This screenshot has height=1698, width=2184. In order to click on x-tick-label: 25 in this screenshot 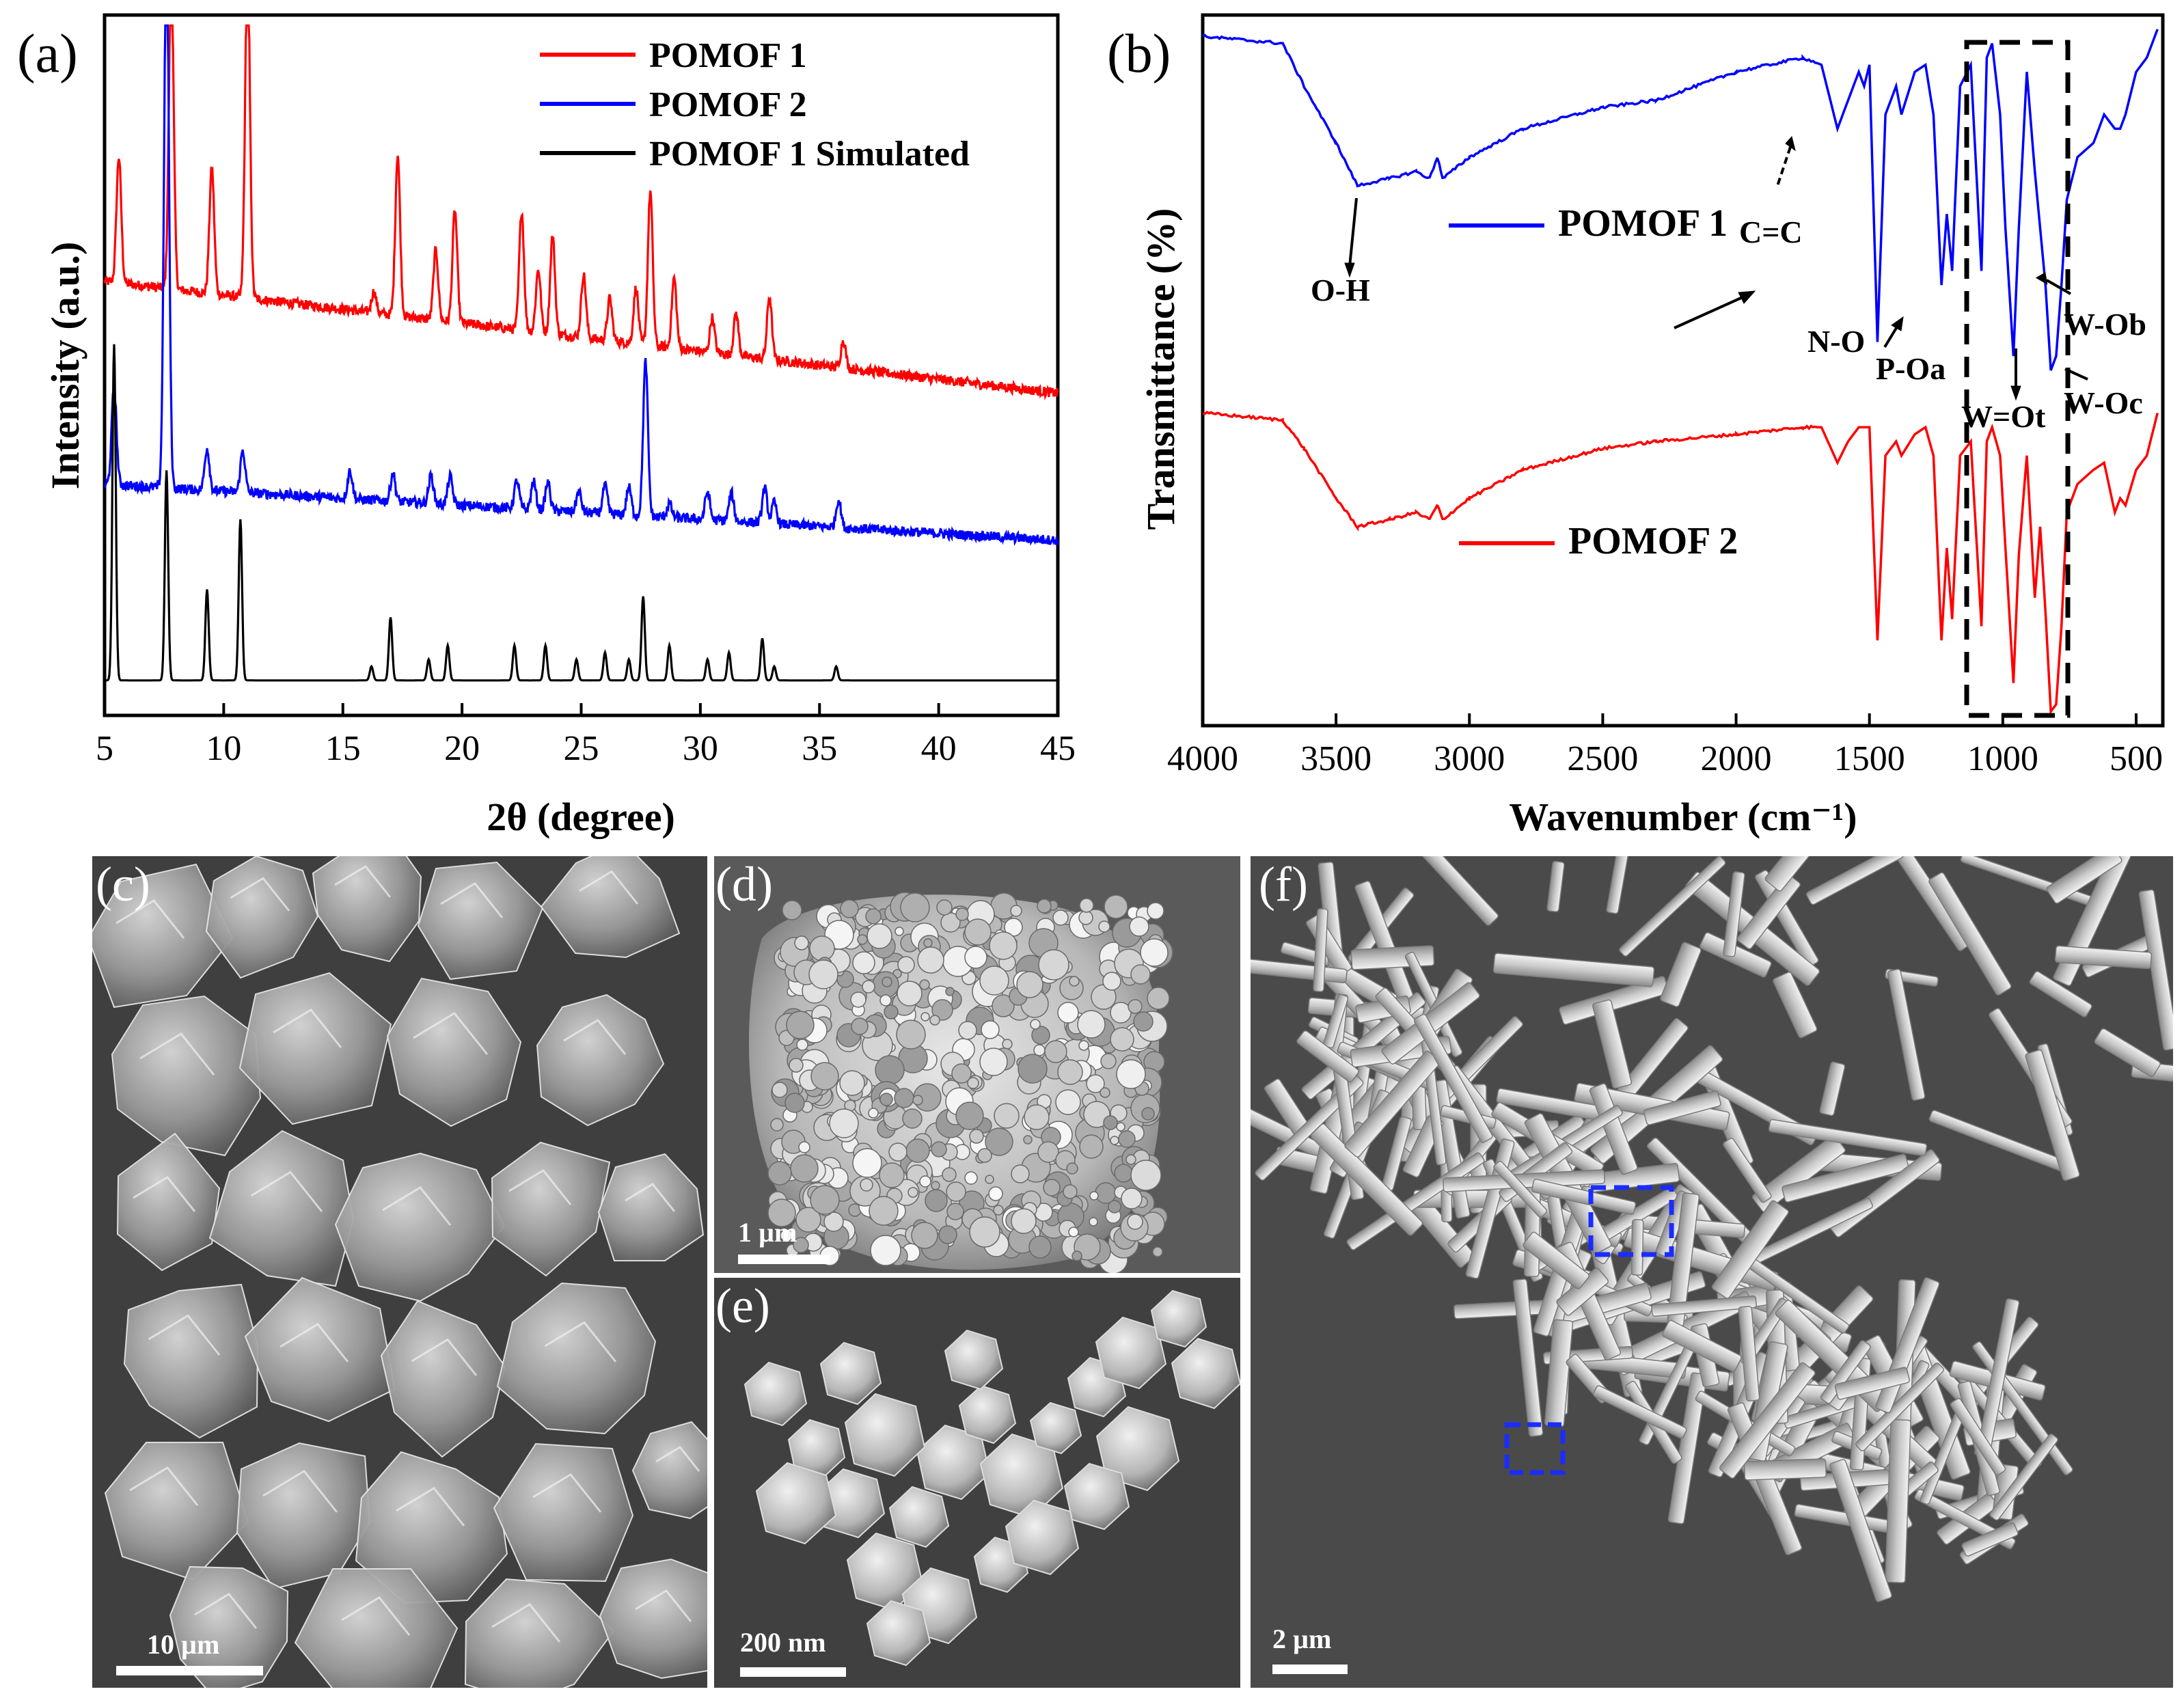, I will do `click(581, 748)`.